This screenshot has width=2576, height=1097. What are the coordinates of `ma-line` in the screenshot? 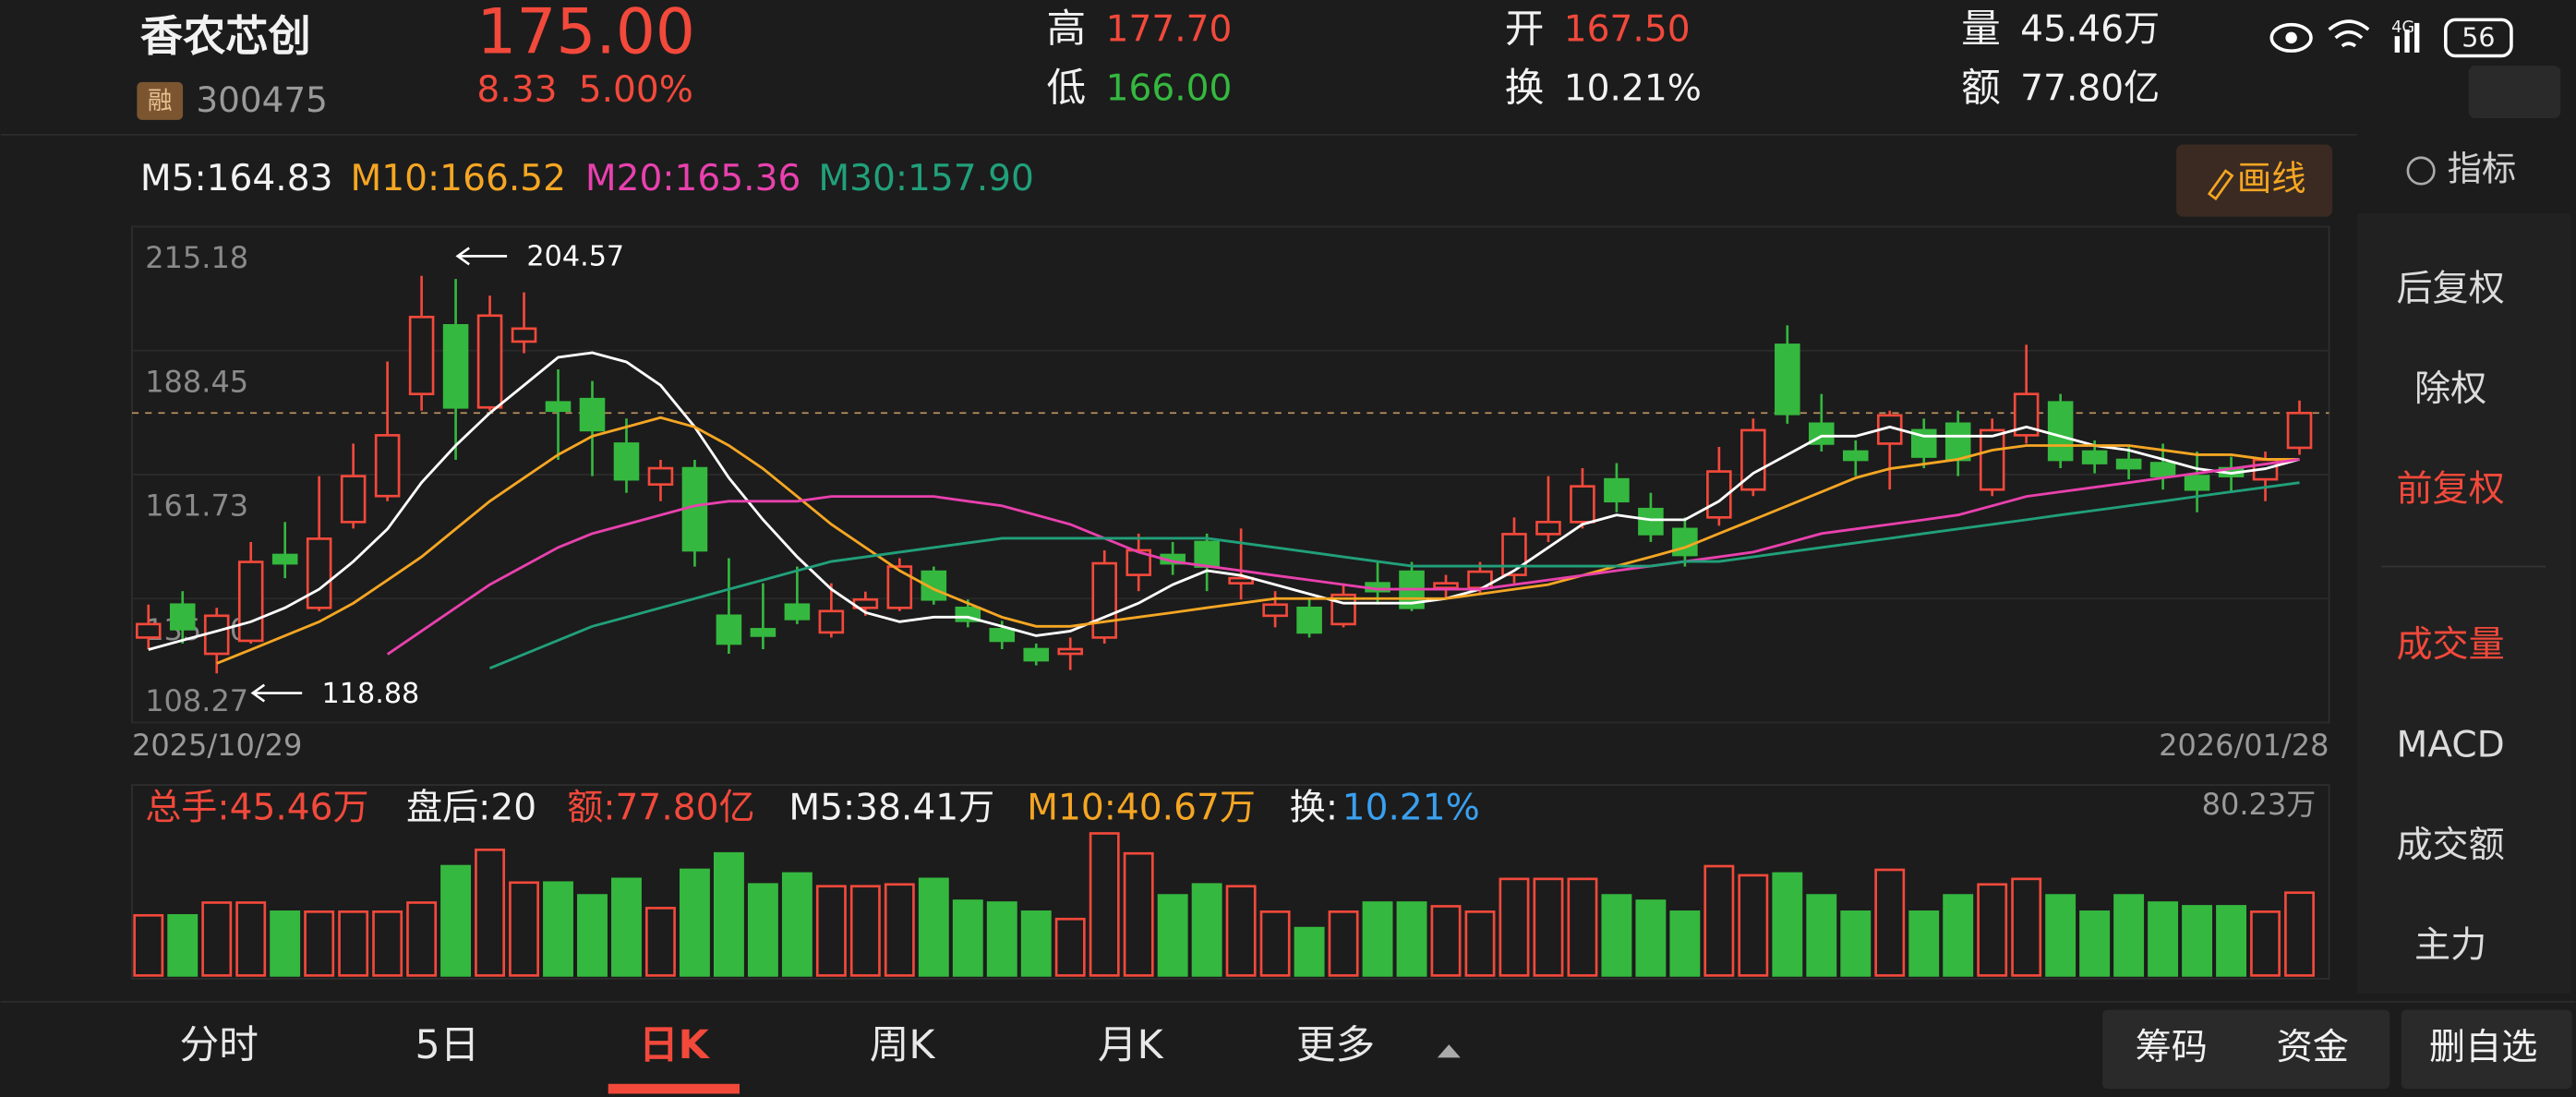 It's located at (1343, 557).